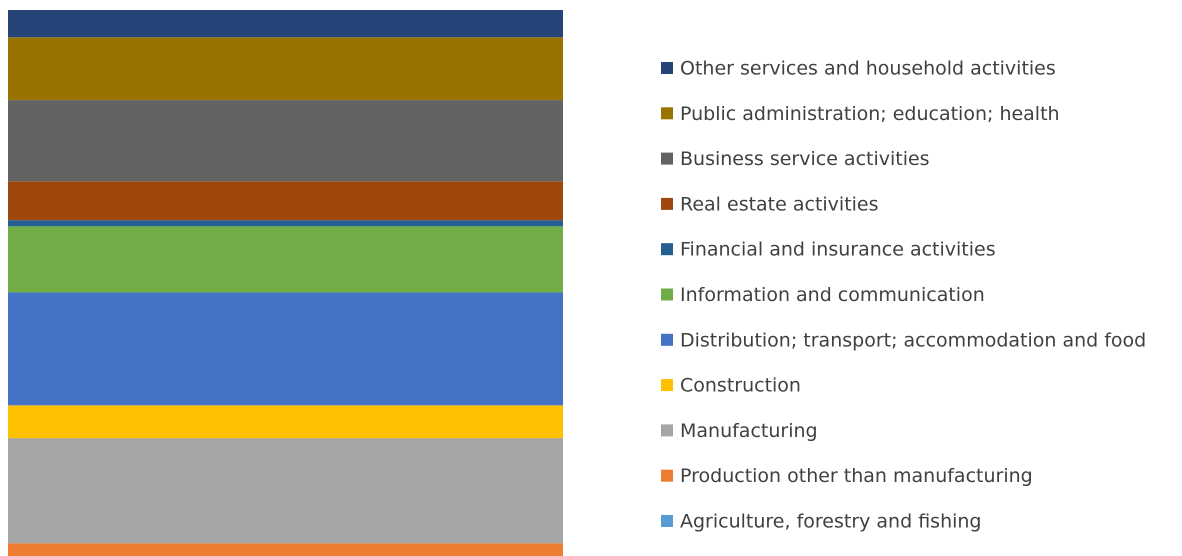 The width and height of the screenshot is (1182, 556). What do you see at coordinates (749, 431) in the screenshot?
I see `legend-label: Manufacturing` at bounding box center [749, 431].